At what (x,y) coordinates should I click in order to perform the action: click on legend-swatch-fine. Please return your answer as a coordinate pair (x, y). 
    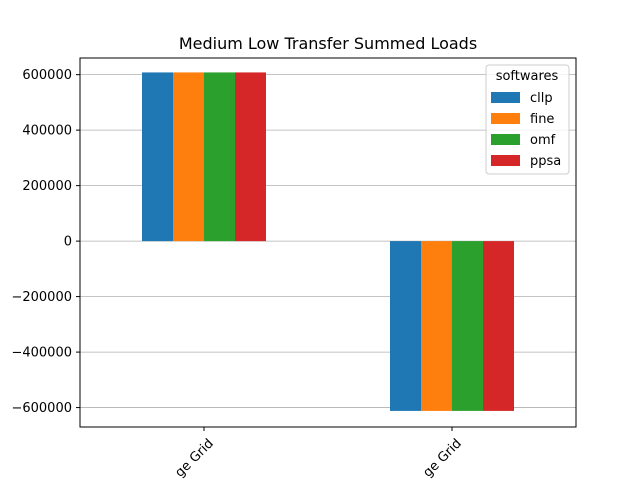
    Looking at the image, I should click on (505, 118).